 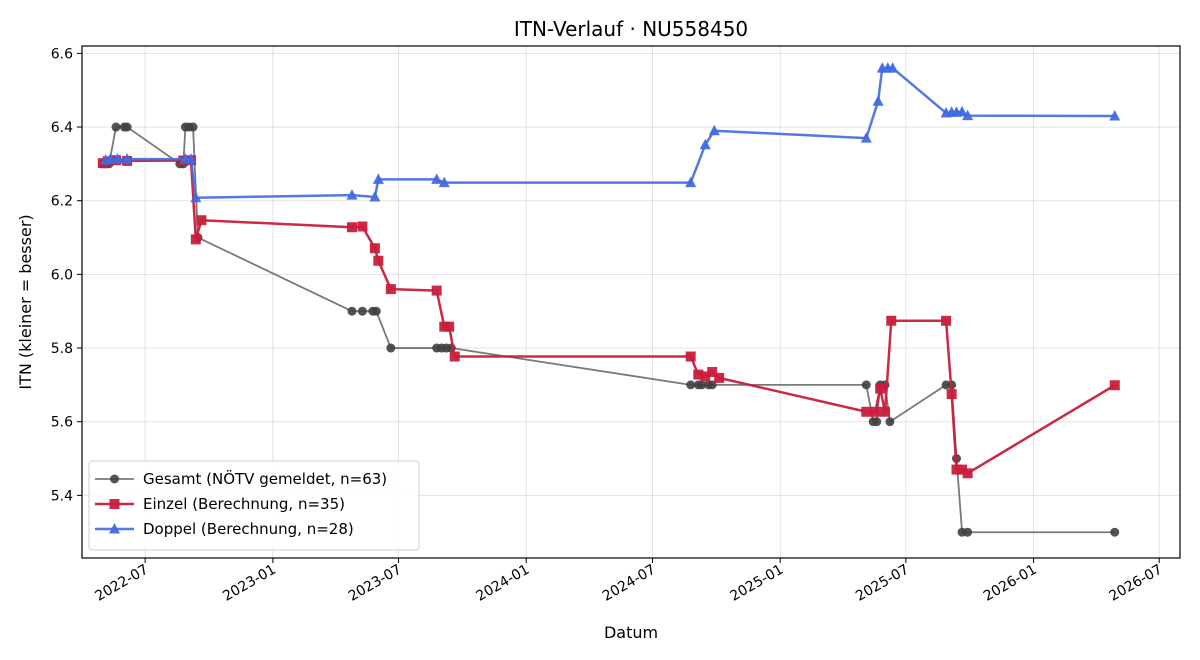 What do you see at coordinates (882, 583) in the screenshot?
I see `x-tick-label: 2025-07` at bounding box center [882, 583].